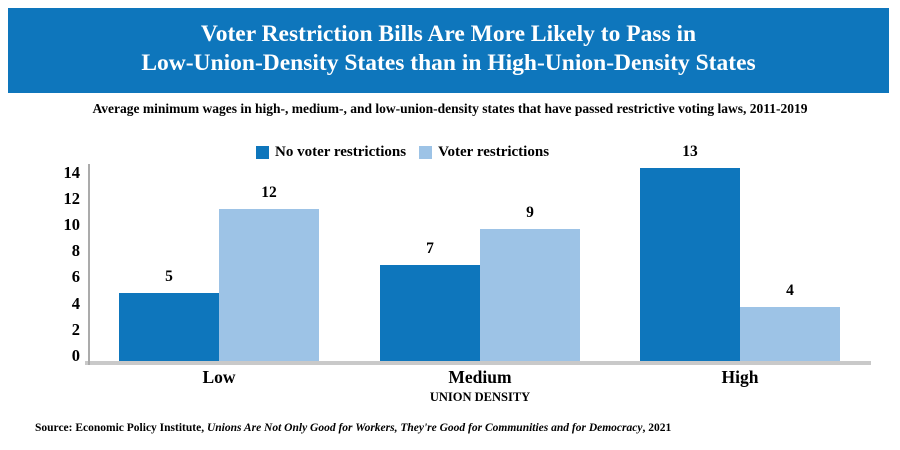 The height and width of the screenshot is (450, 900). What do you see at coordinates (790, 290) in the screenshot?
I see `bar-value-label: 4` at bounding box center [790, 290].